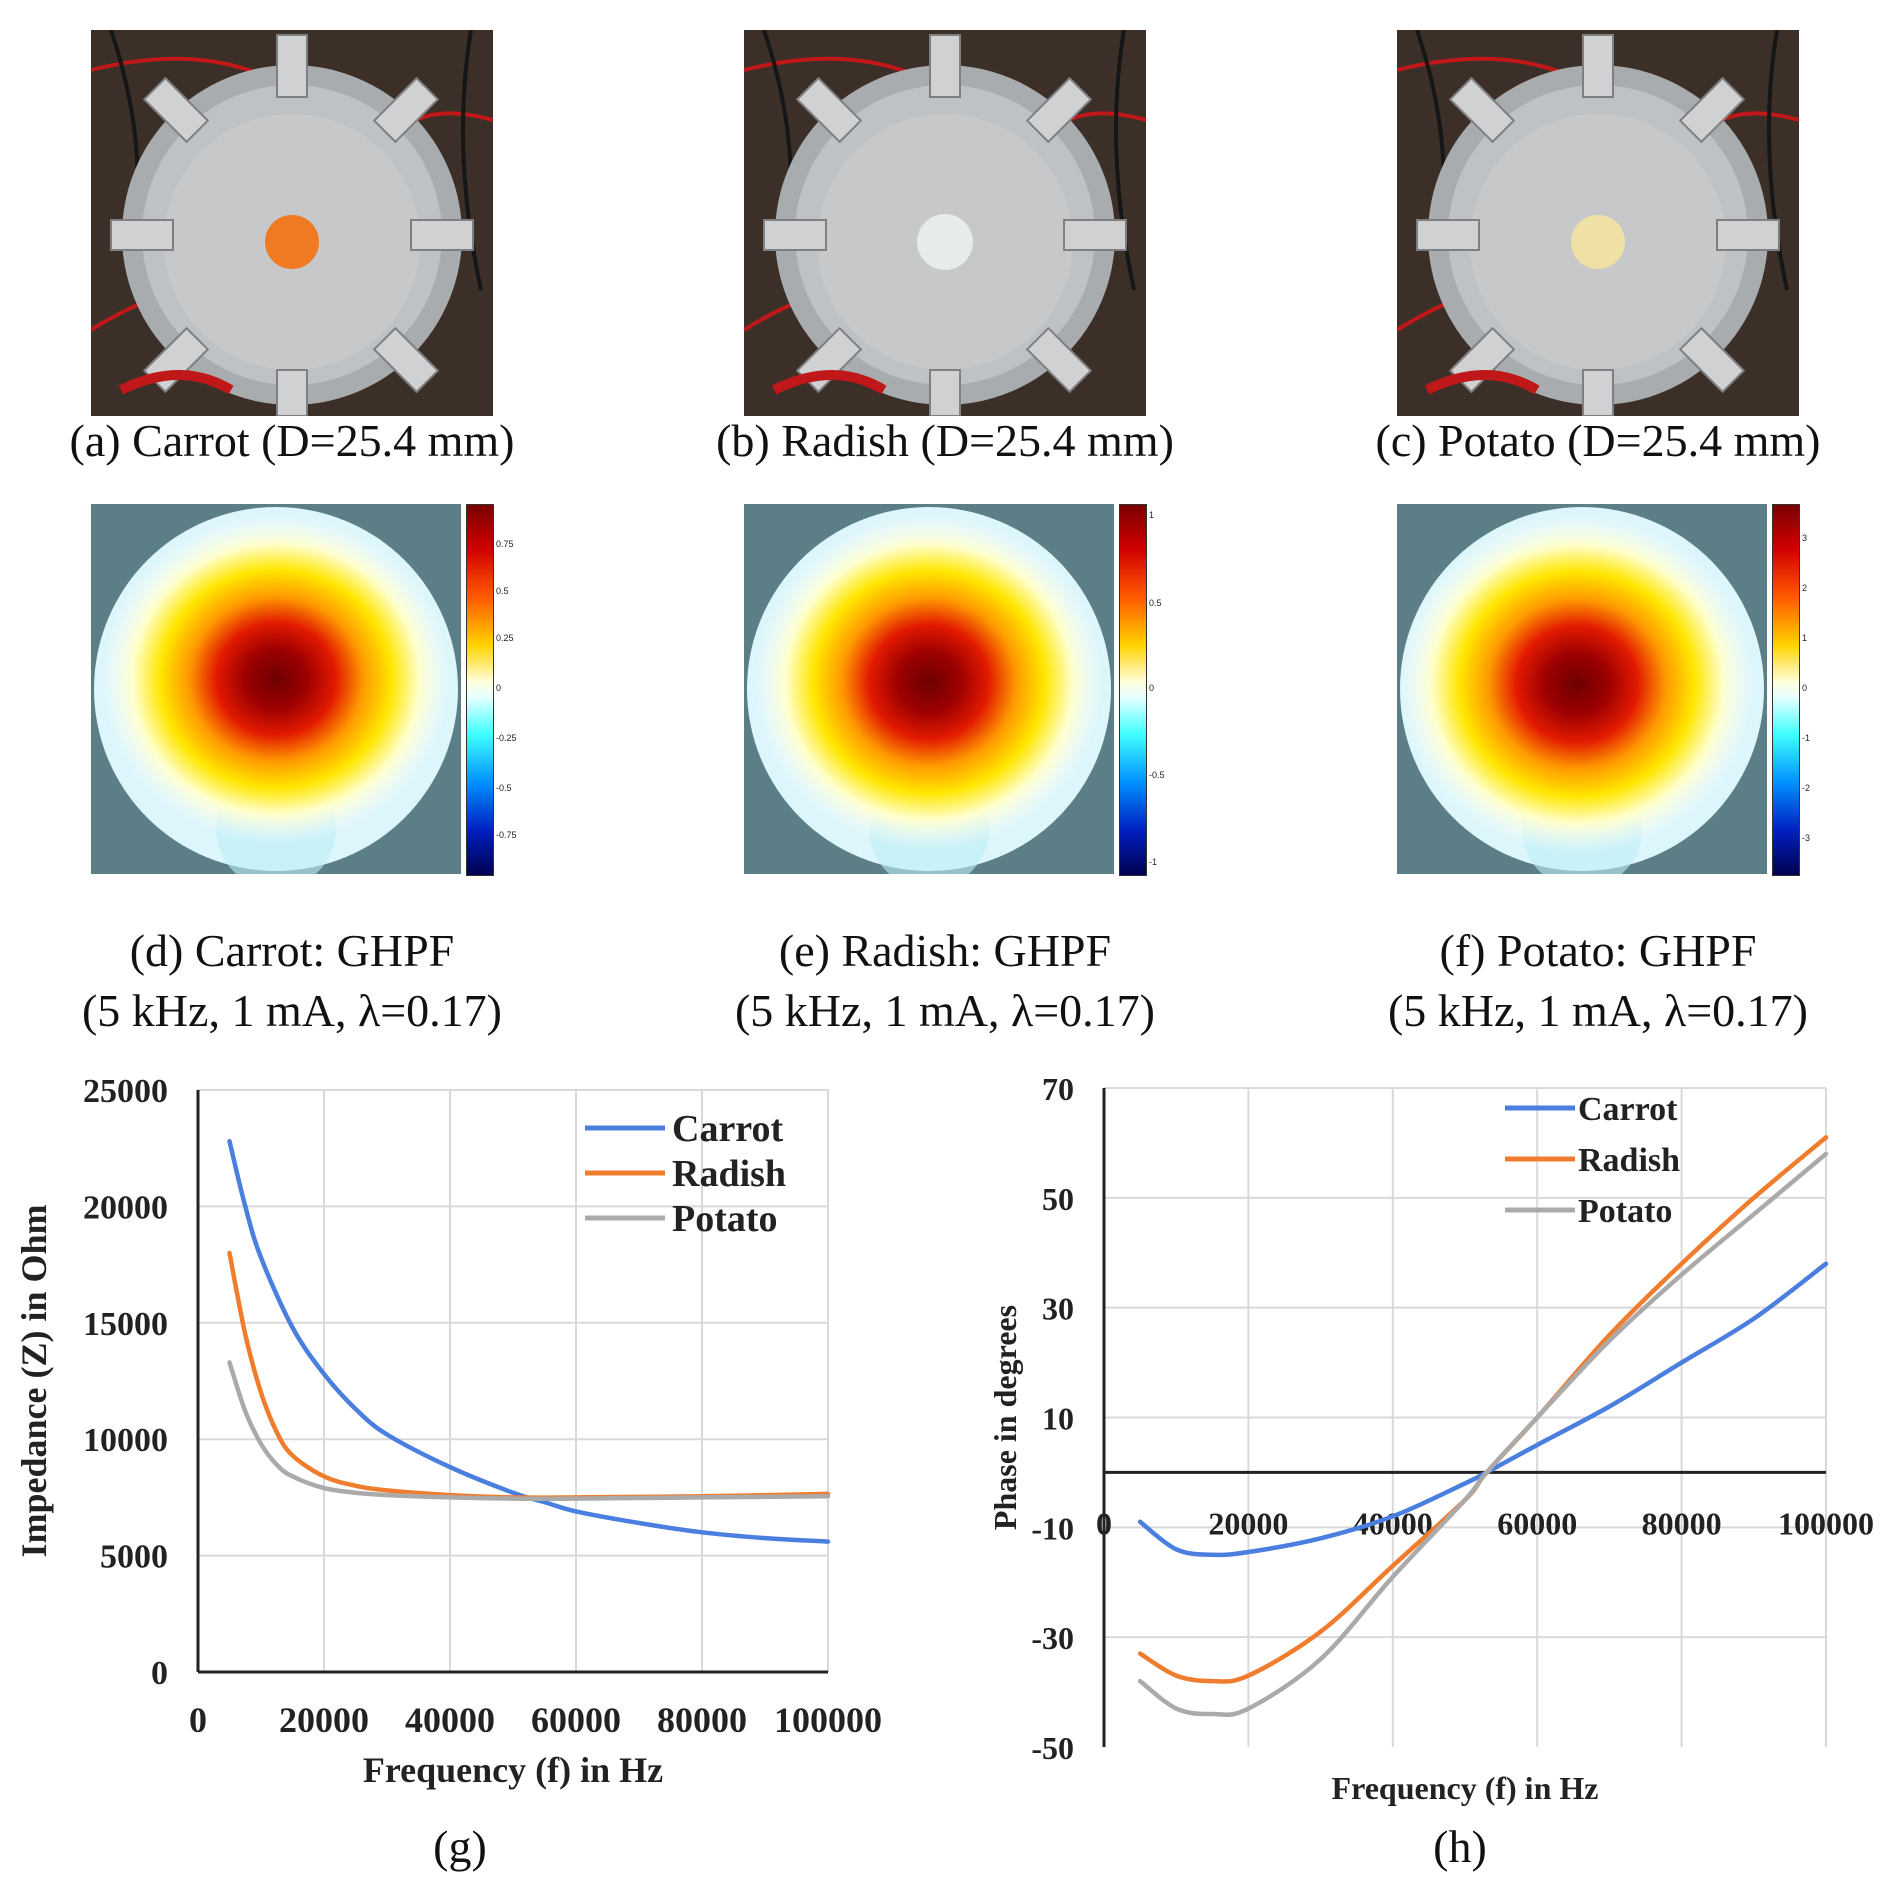 The image size is (1890, 1896). What do you see at coordinates (1598, 1010) in the screenshot?
I see `caption-f-line2: (5 kHz, 1 mA, λ=0.17)` at bounding box center [1598, 1010].